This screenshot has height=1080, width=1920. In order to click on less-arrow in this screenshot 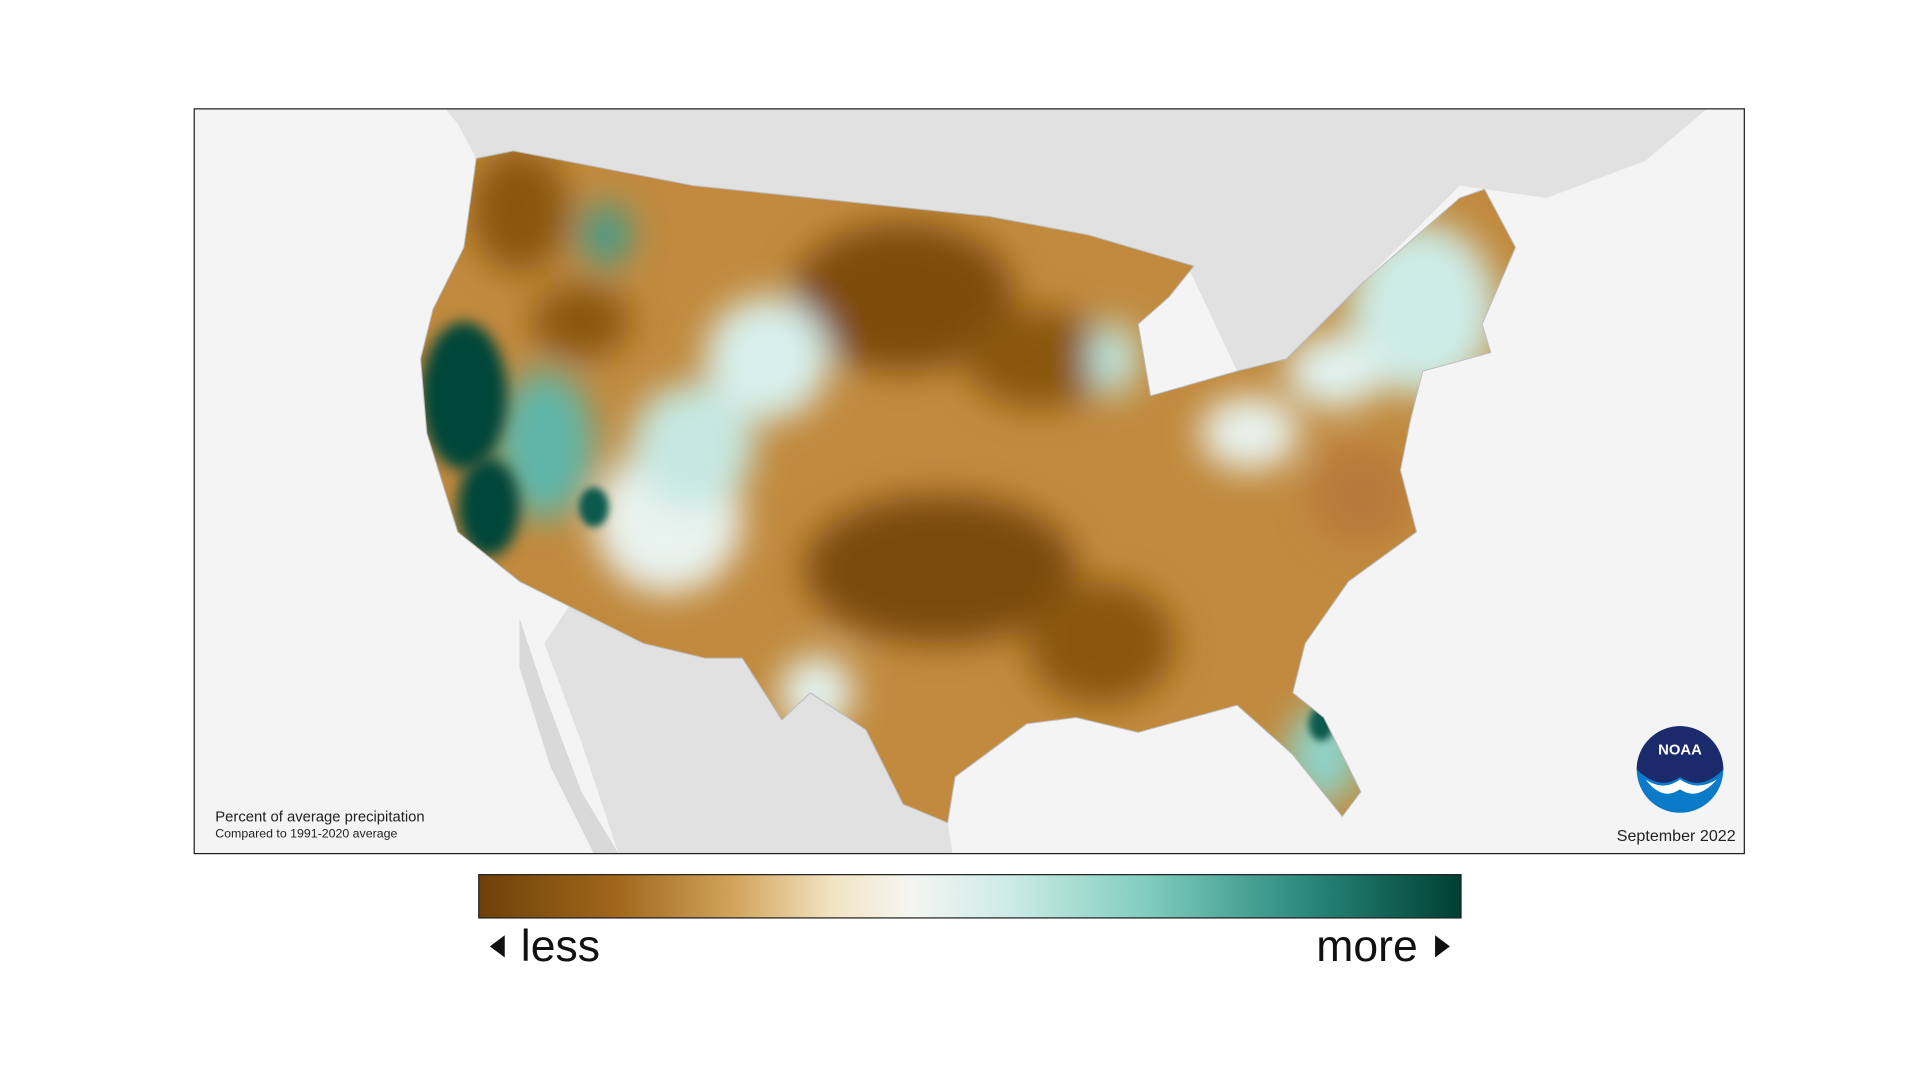, I will do `click(497, 946)`.